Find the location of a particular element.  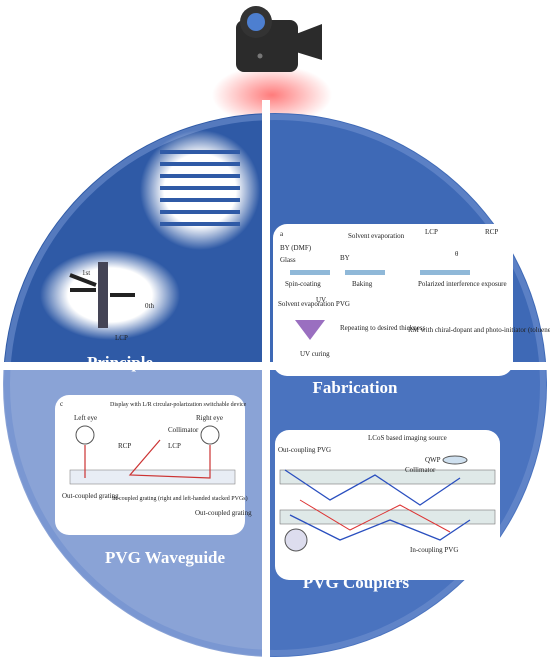

quadrant-label: Principle is located at coordinates (120, 362).